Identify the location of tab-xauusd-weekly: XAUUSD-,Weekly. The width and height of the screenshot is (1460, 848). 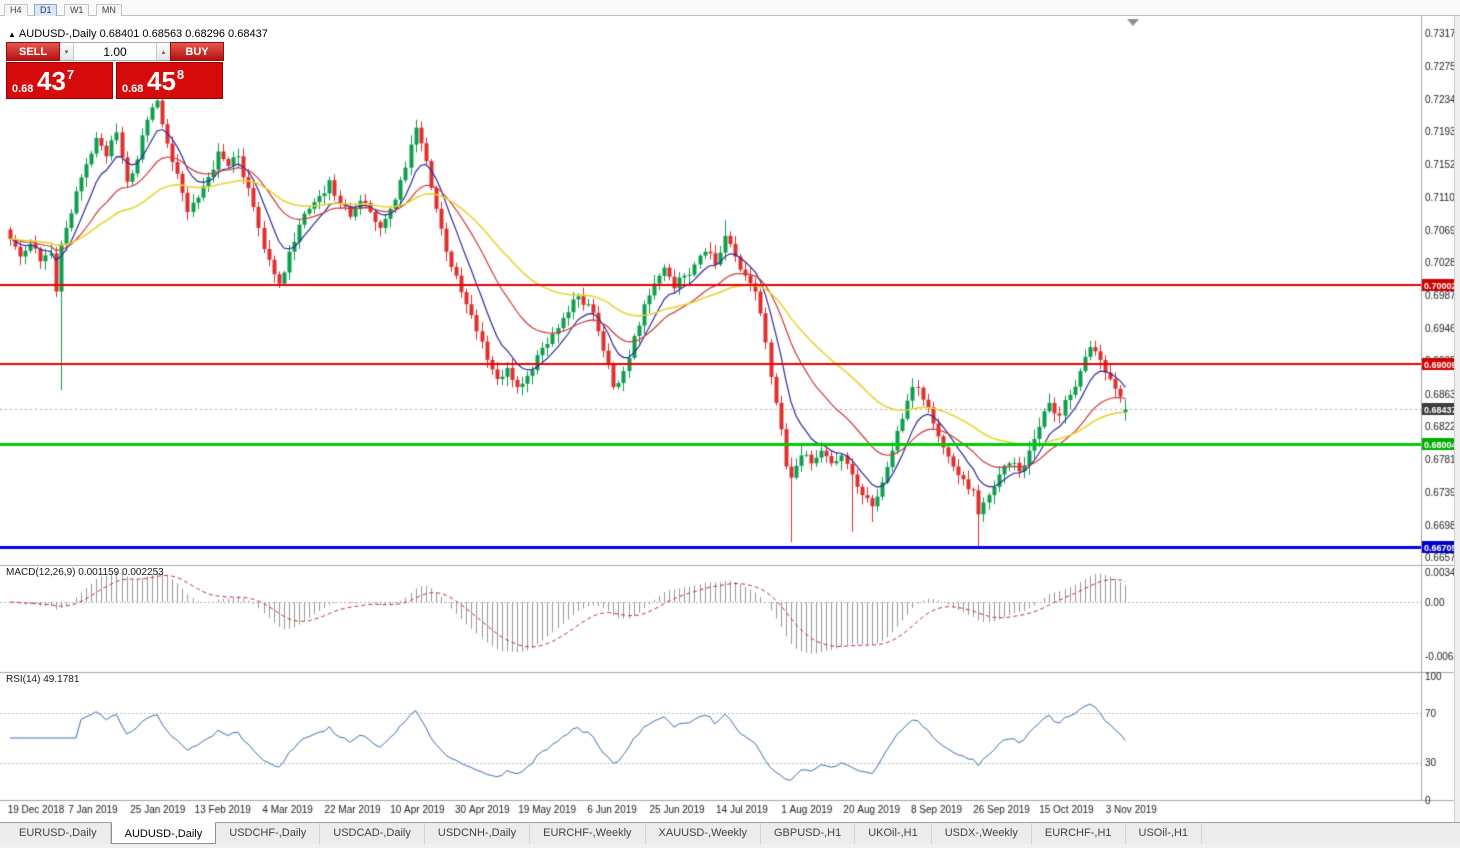
(703, 833).